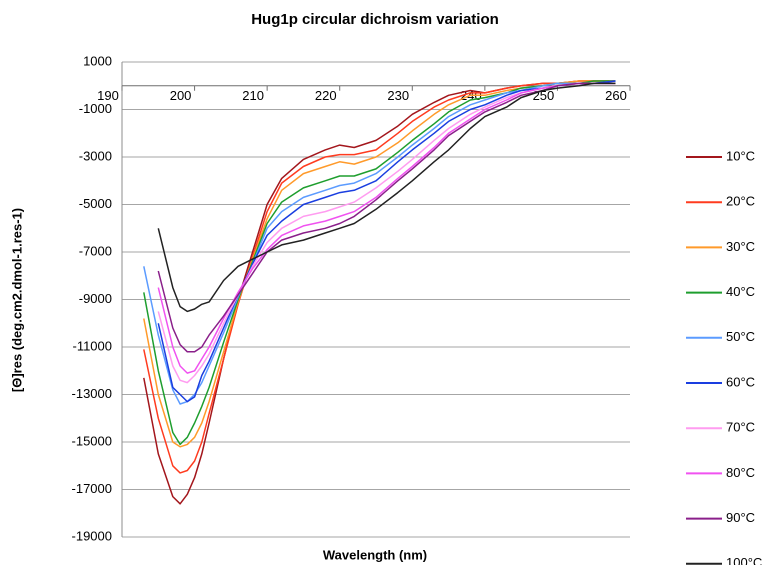  I want to click on y-tick-label: -9000, so click(95, 298).